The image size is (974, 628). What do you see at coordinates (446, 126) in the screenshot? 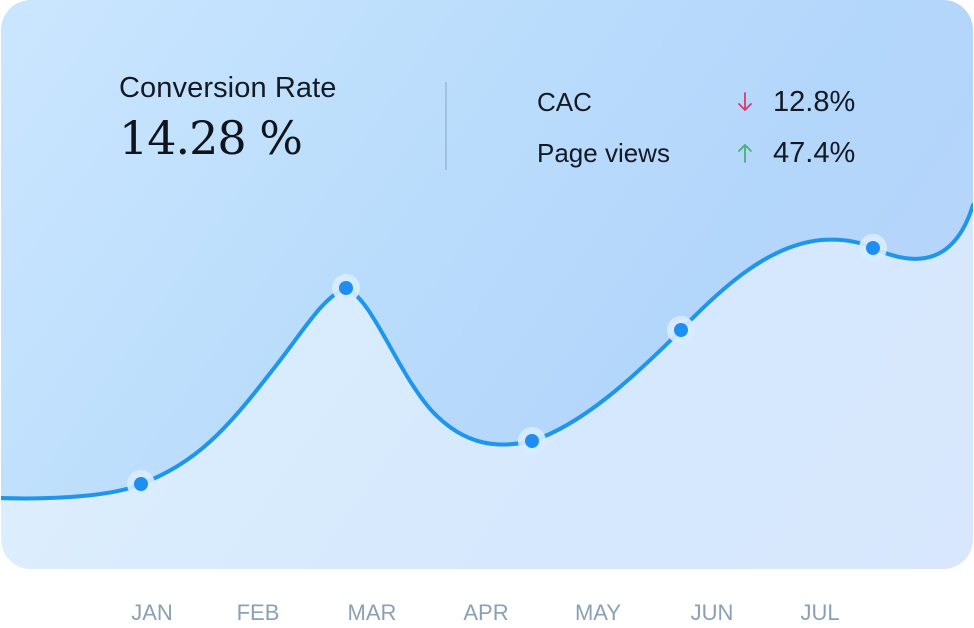
I see `stat-divider` at bounding box center [446, 126].